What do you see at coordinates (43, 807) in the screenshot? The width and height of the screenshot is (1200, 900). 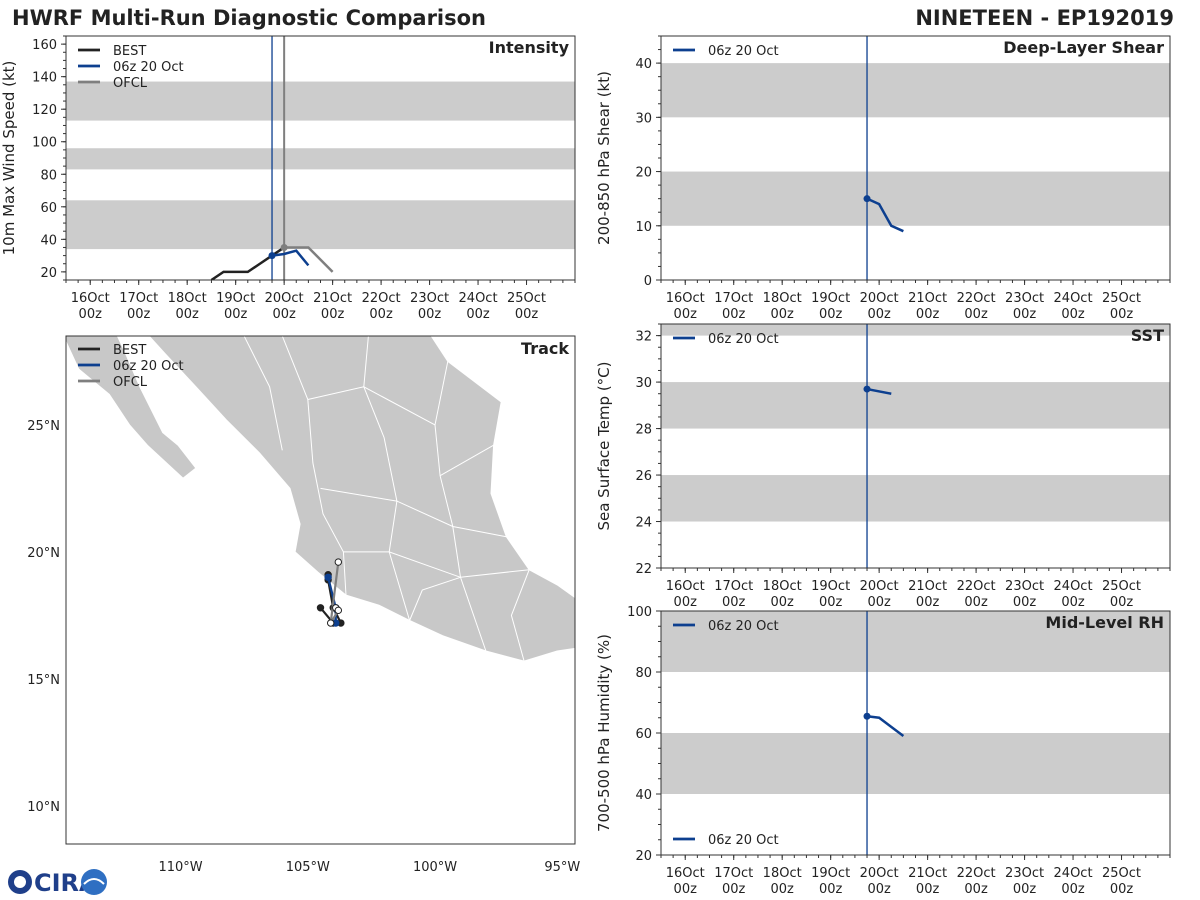 I see `lat-label: 10°N` at bounding box center [43, 807].